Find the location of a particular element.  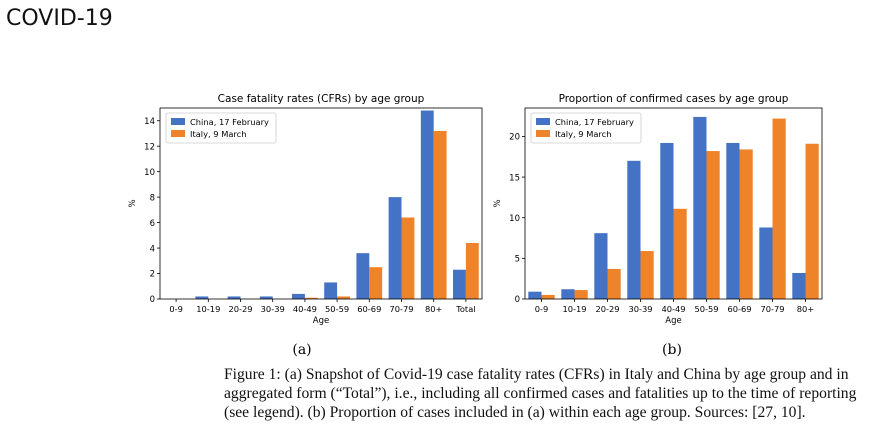

y-tick-label: 20 is located at coordinates (514, 138).